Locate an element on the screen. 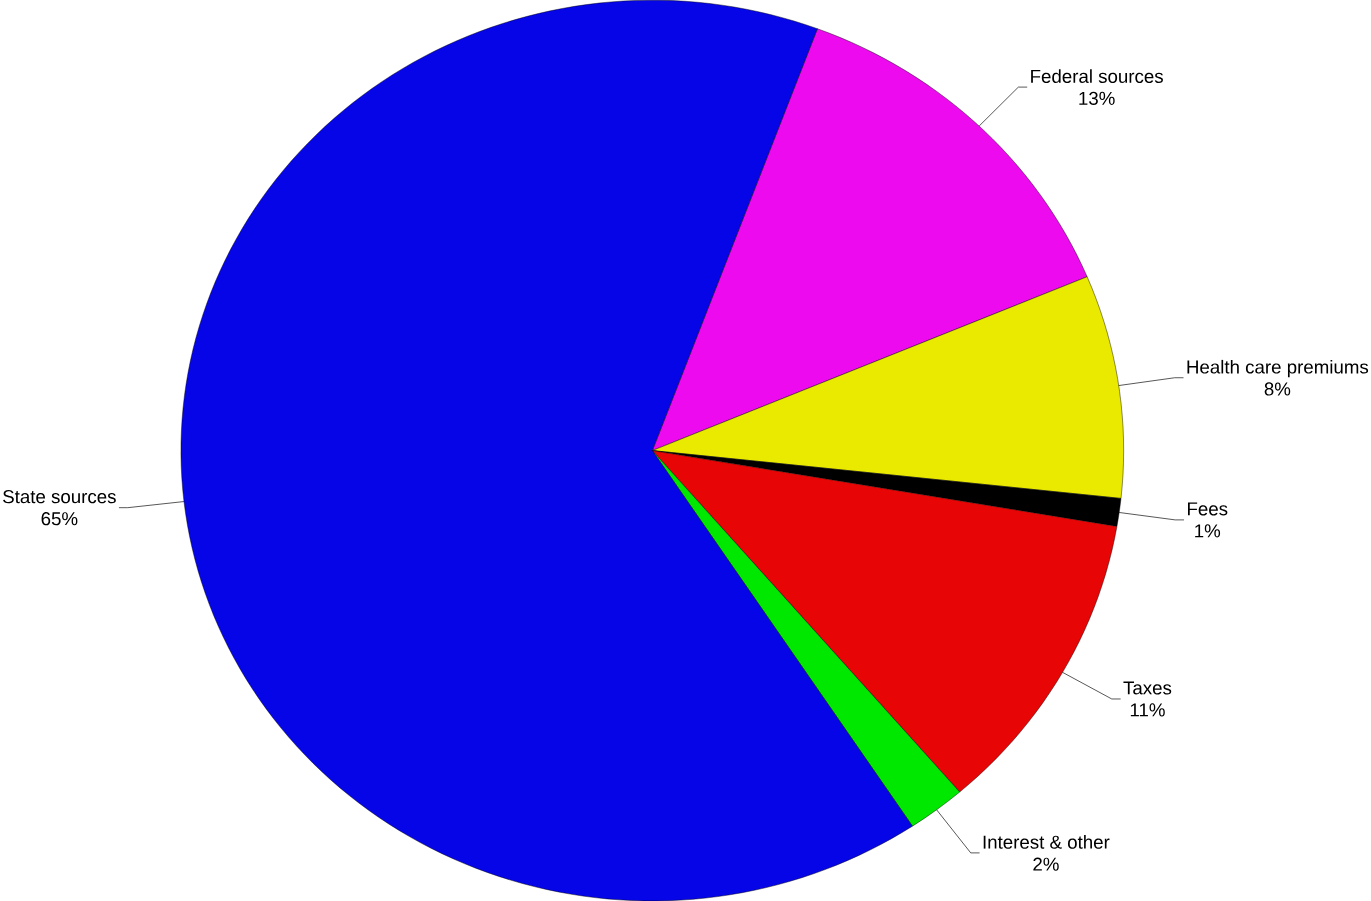  data-label: 1% is located at coordinates (1208, 531).